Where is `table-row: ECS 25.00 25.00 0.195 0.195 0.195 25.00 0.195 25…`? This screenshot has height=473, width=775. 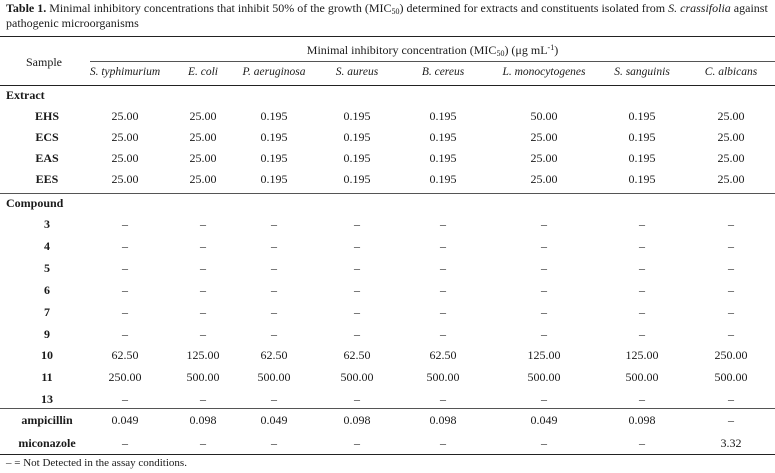
table-row: ECS 25.00 25.00 0.195 0.195 0.195 25.00 0.195 25… is located at coordinates (387, 137).